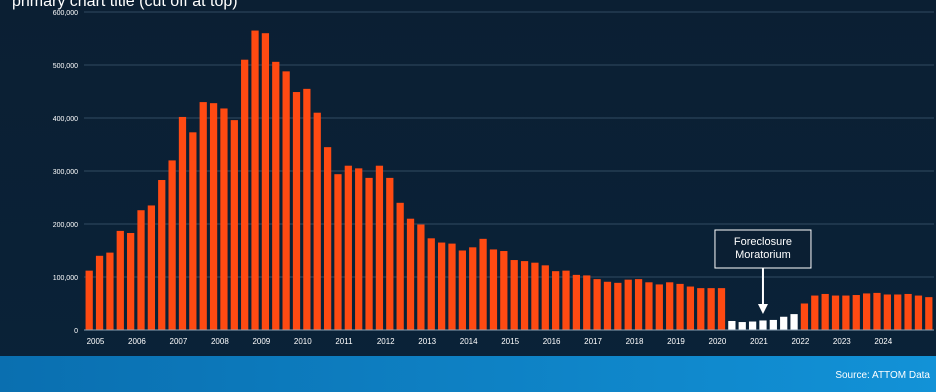 This screenshot has height=392, width=936. I want to click on x-tick-label: 2023, so click(842, 341).